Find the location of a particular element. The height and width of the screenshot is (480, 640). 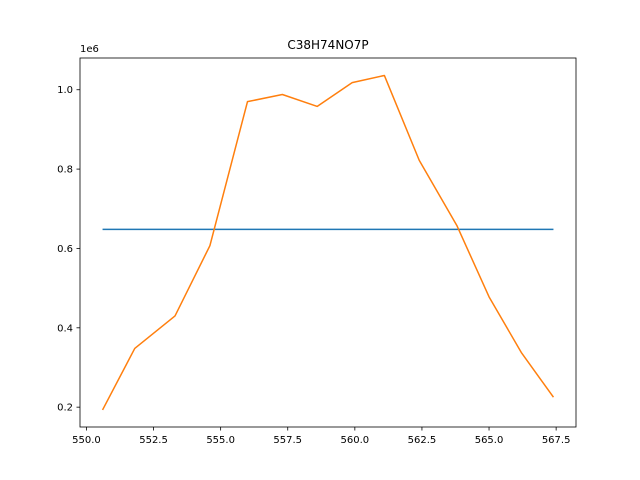

x-tick-label: 567.5 is located at coordinates (556, 440).